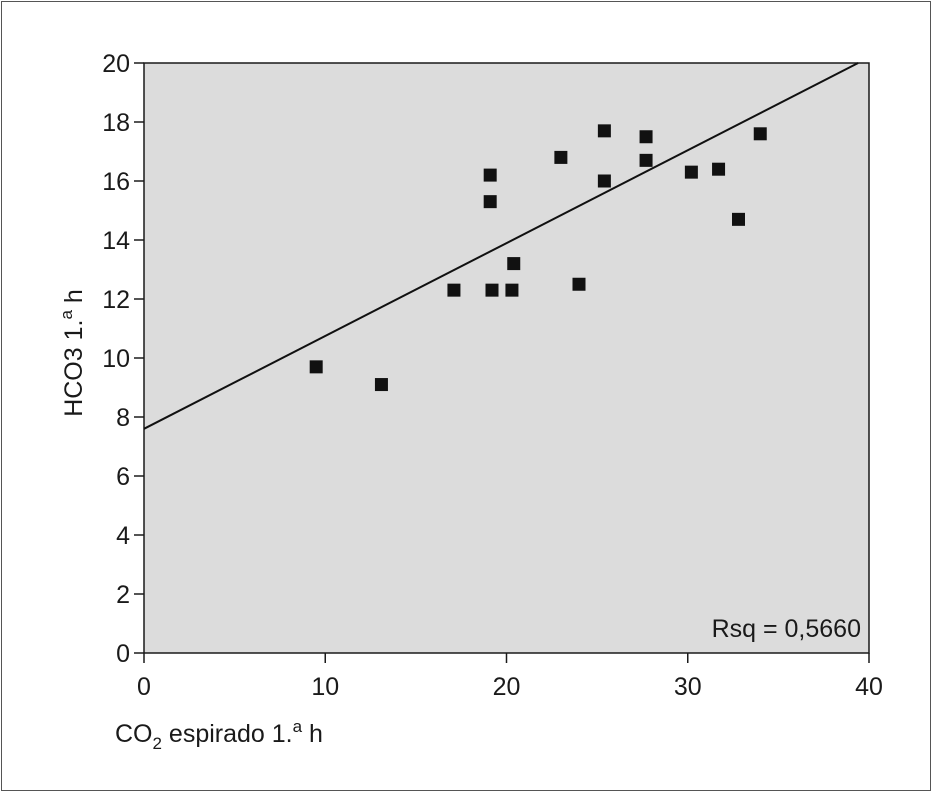 The width and height of the screenshot is (934, 794). What do you see at coordinates (312, 734) in the screenshot?
I see `x-axis-title-end: h` at bounding box center [312, 734].